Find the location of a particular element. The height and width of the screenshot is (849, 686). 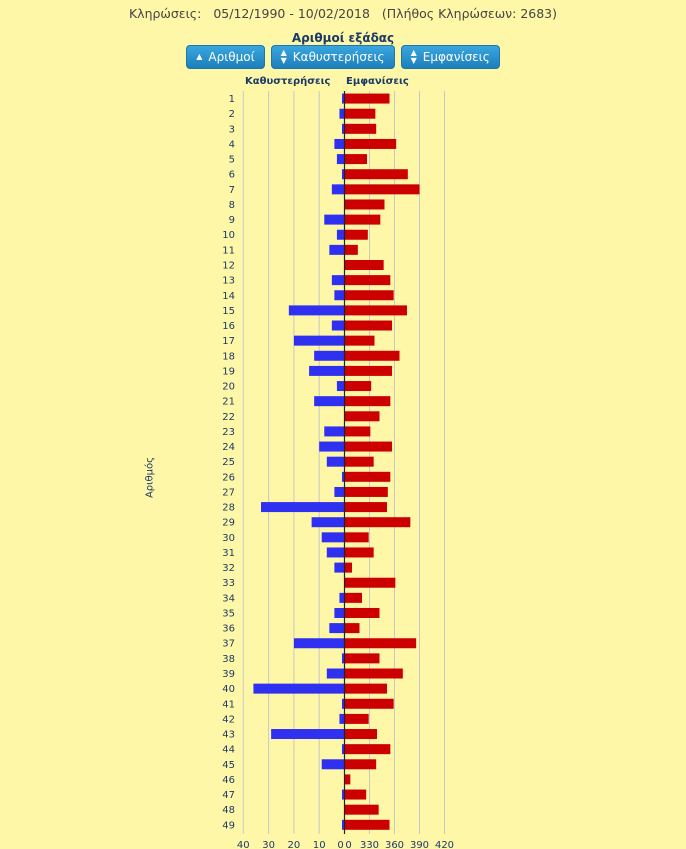

category-label: 13 is located at coordinates (228, 281).